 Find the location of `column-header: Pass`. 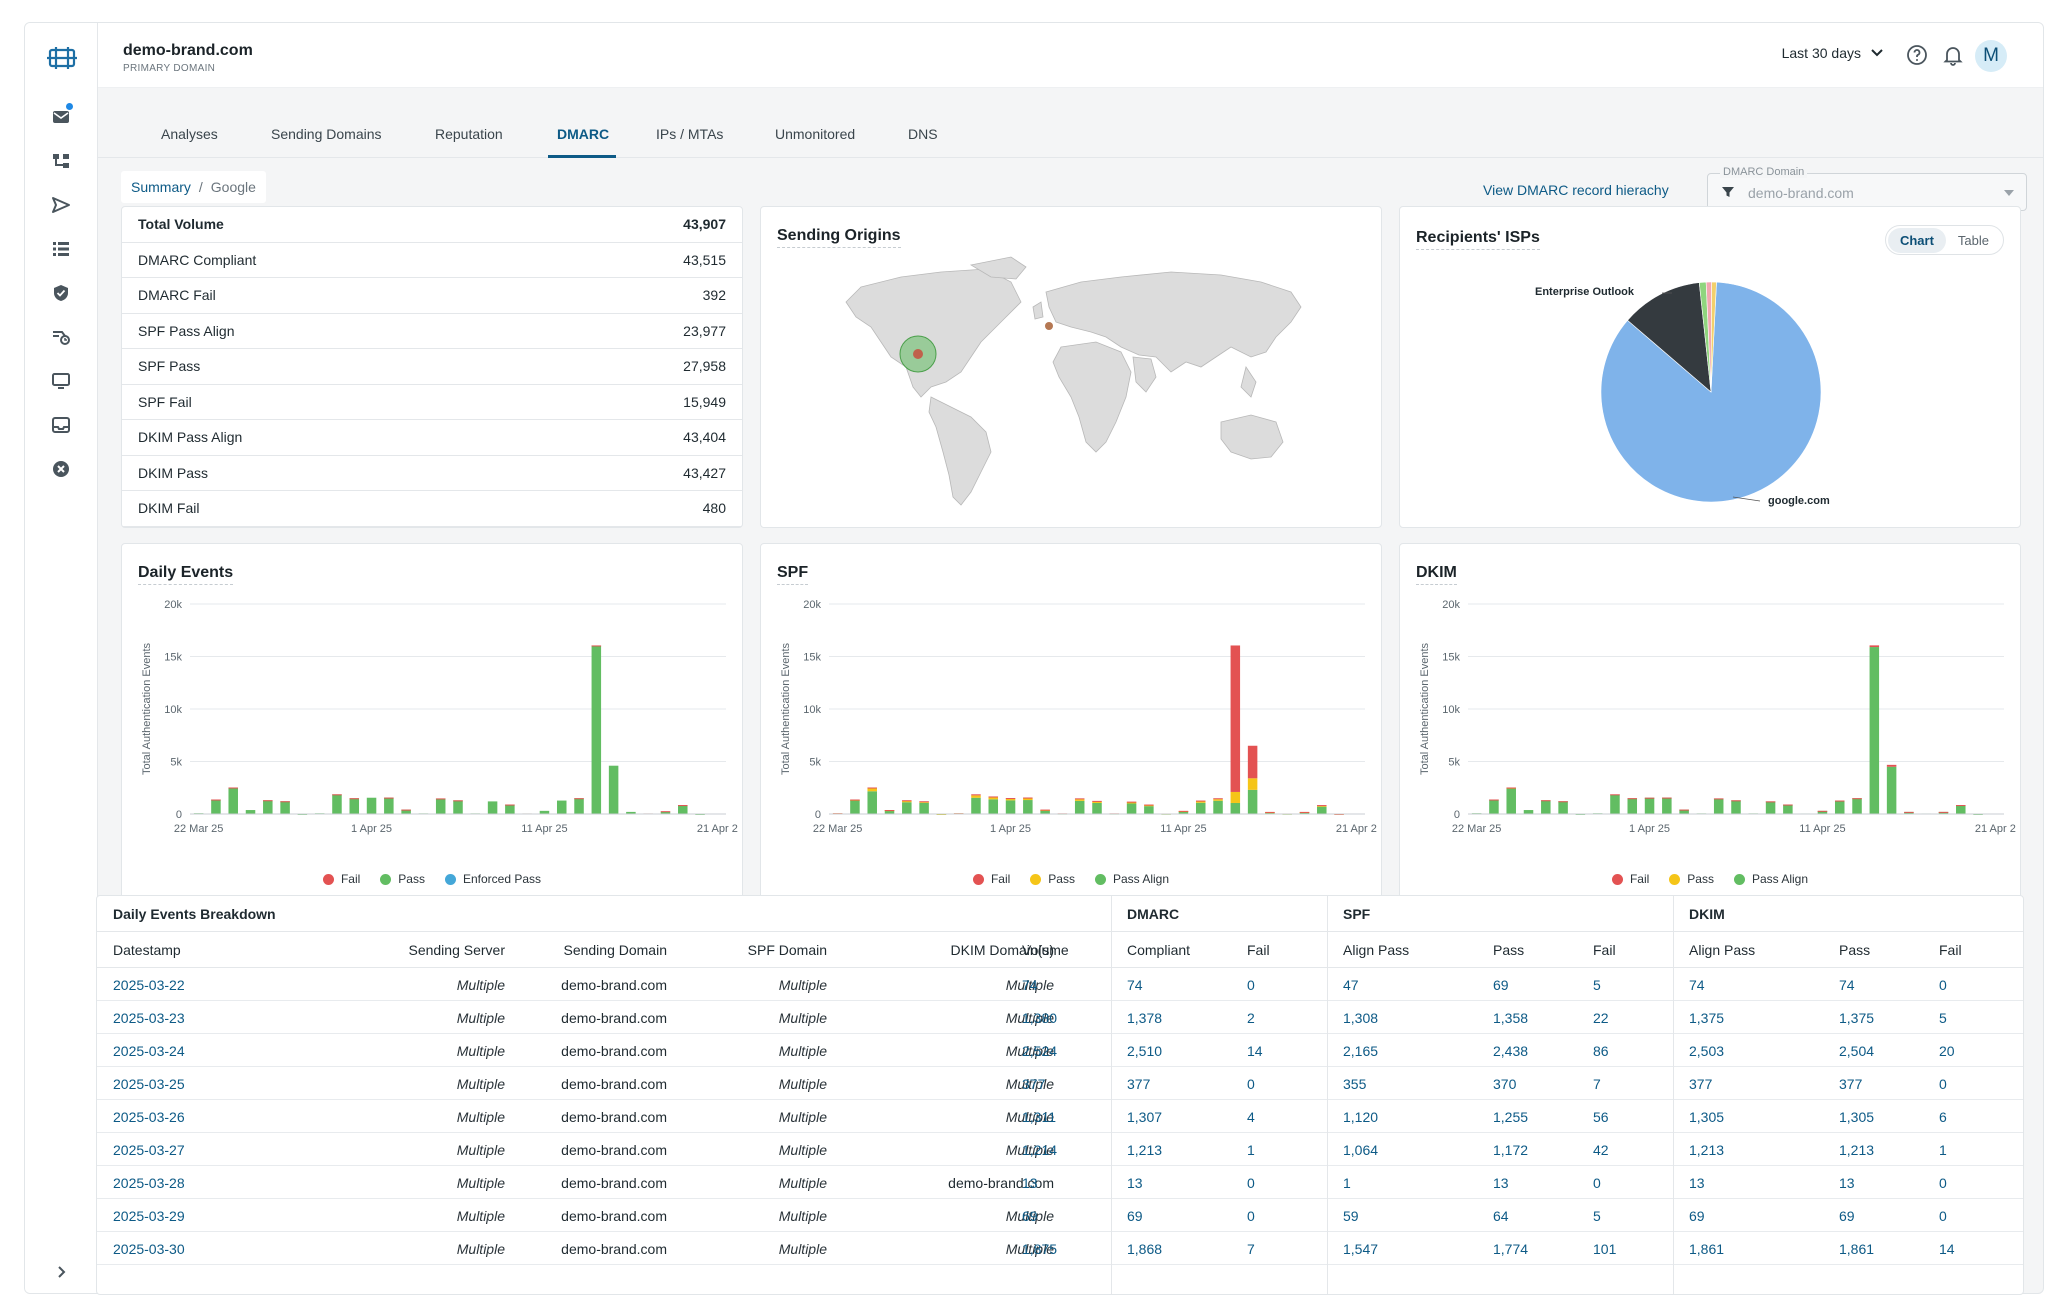

column-header: Pass is located at coordinates (1879, 950).